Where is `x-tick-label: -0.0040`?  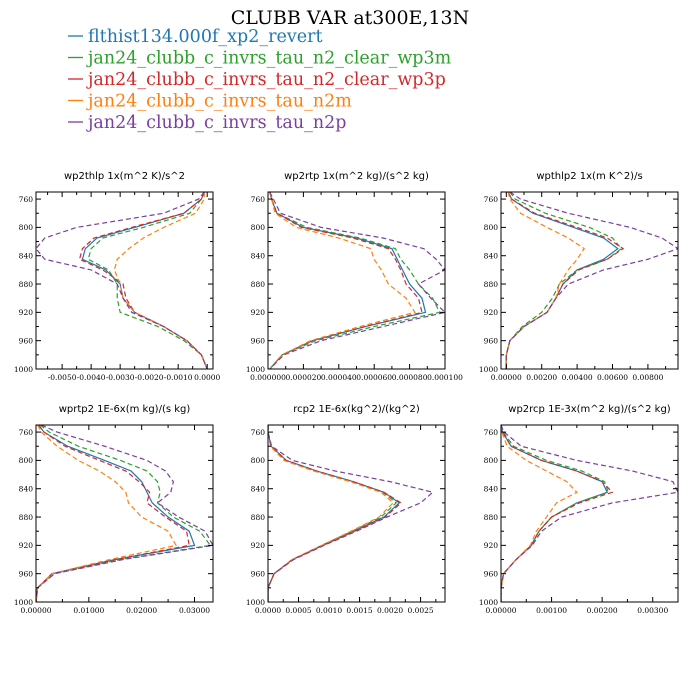
x-tick-label: -0.0040 is located at coordinates (91, 377).